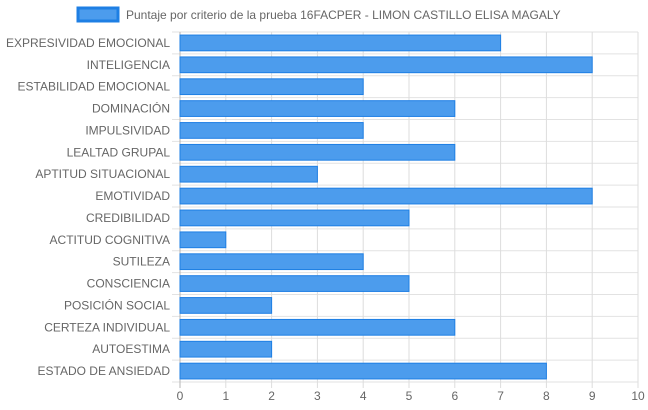 The height and width of the screenshot is (410, 648). Describe the element at coordinates (131, 108) in the screenshot. I see `category-label: DOMINACIÓN` at that location.